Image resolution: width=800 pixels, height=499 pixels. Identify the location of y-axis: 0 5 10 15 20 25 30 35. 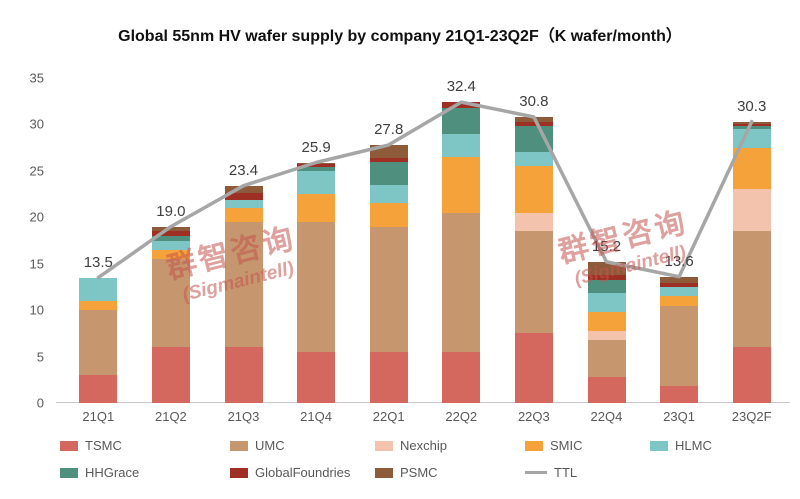
(26, 241).